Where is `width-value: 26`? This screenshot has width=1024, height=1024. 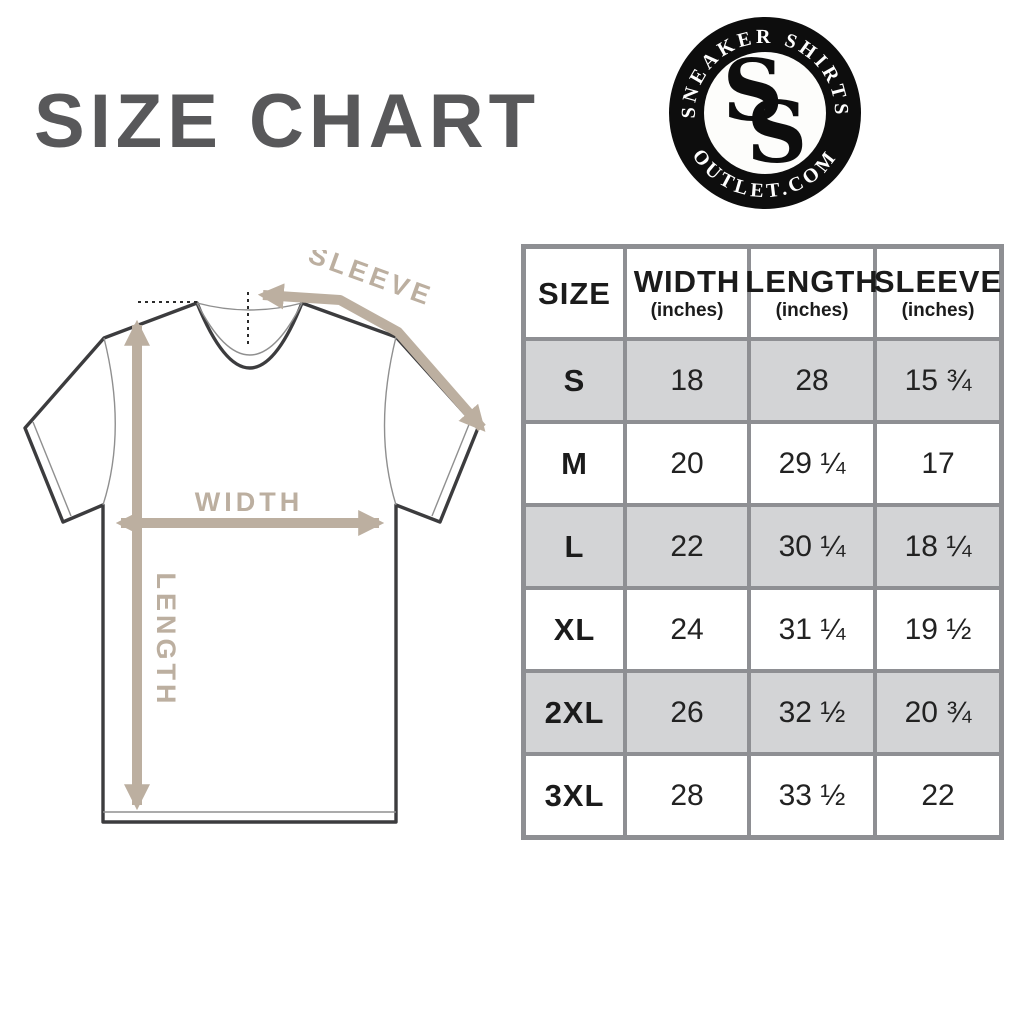
width-value: 26 is located at coordinates (687, 712).